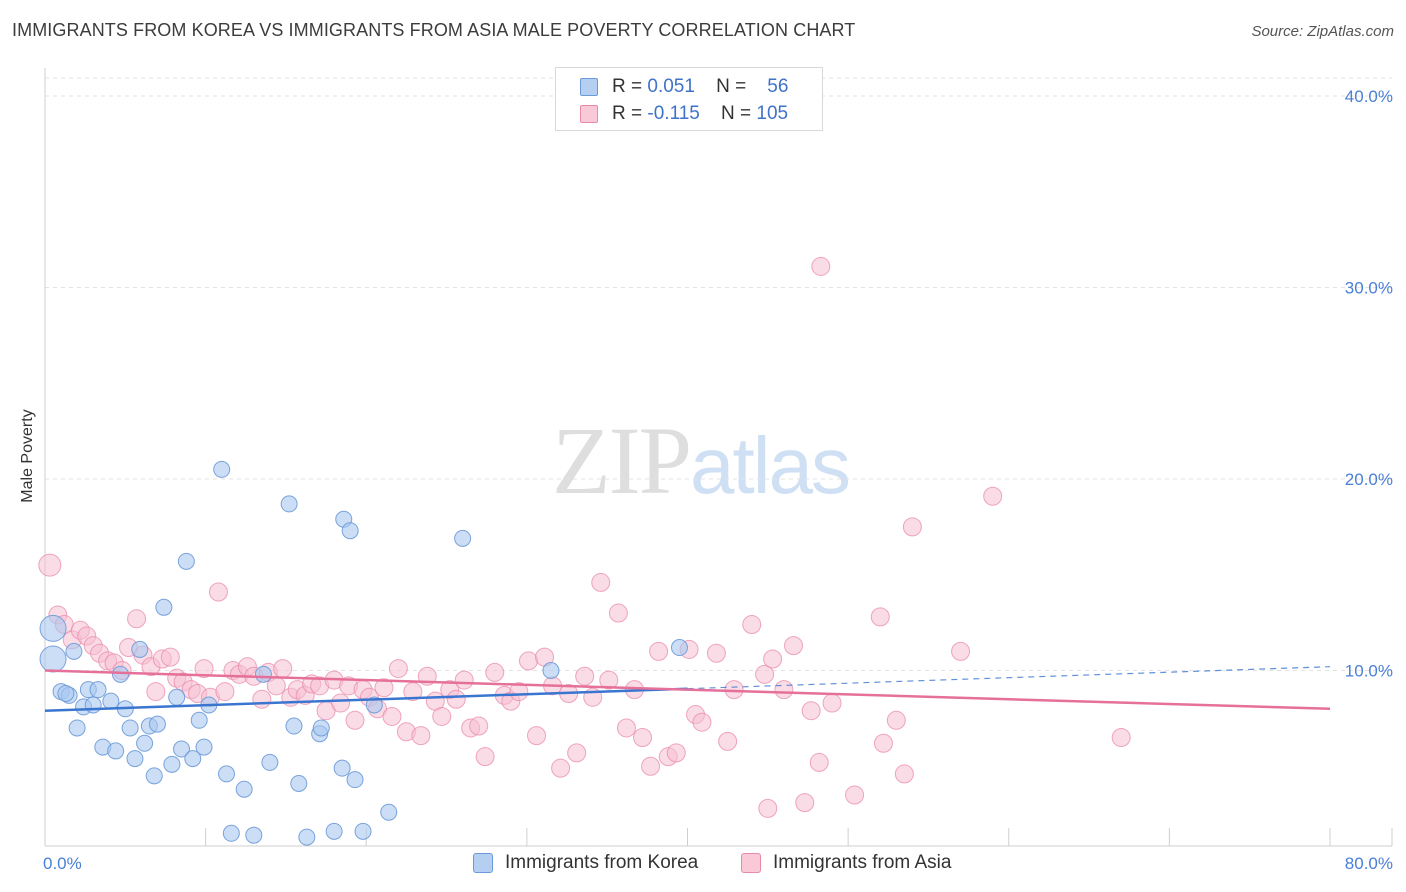  I want to click on bottom-legend-label-asia: Immigrants from Asia, so click(862, 862).